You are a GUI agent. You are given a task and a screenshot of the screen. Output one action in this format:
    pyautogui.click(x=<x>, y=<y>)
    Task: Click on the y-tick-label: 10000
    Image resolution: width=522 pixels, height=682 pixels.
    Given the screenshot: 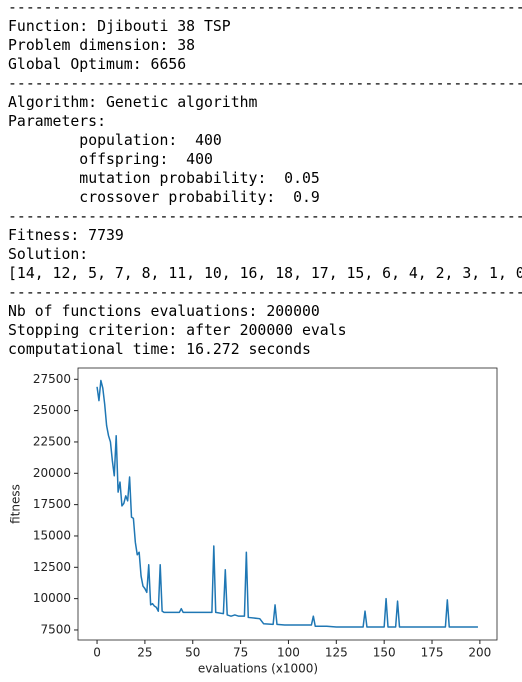 What is the action you would take?
    pyautogui.click(x=52, y=598)
    